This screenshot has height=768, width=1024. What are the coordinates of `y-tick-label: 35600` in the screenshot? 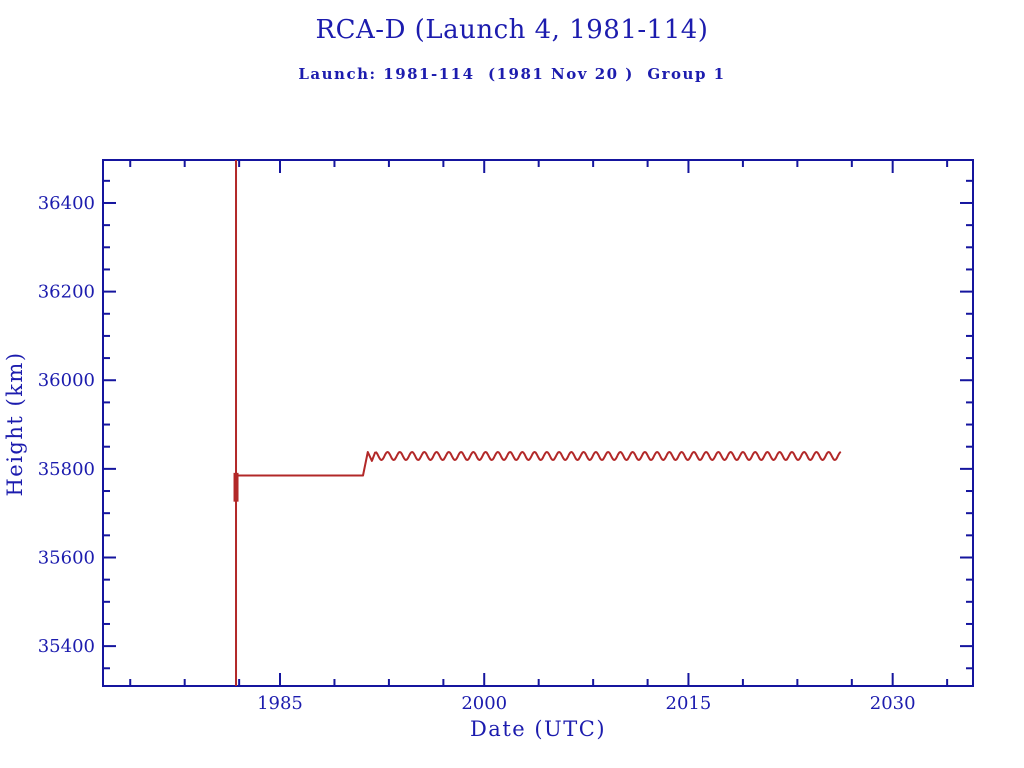 It's located at (66, 557).